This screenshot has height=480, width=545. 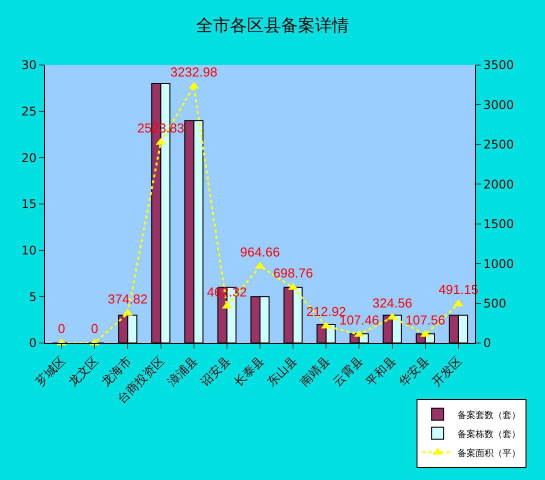 What do you see at coordinates (494, 303) in the screenshot?
I see `y2-tick-label: 500` at bounding box center [494, 303].